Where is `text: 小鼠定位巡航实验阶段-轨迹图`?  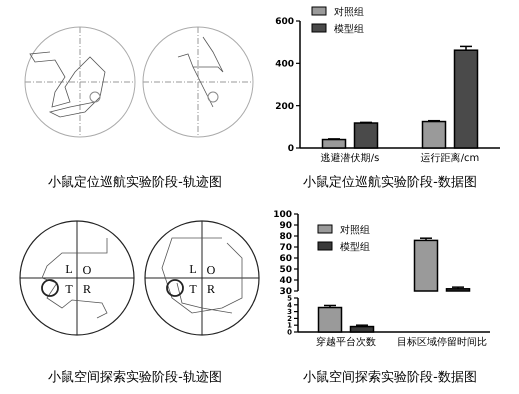
text: 小鼠定位巡航实验阶段-轨迹图 is located at coordinates (135, 182).